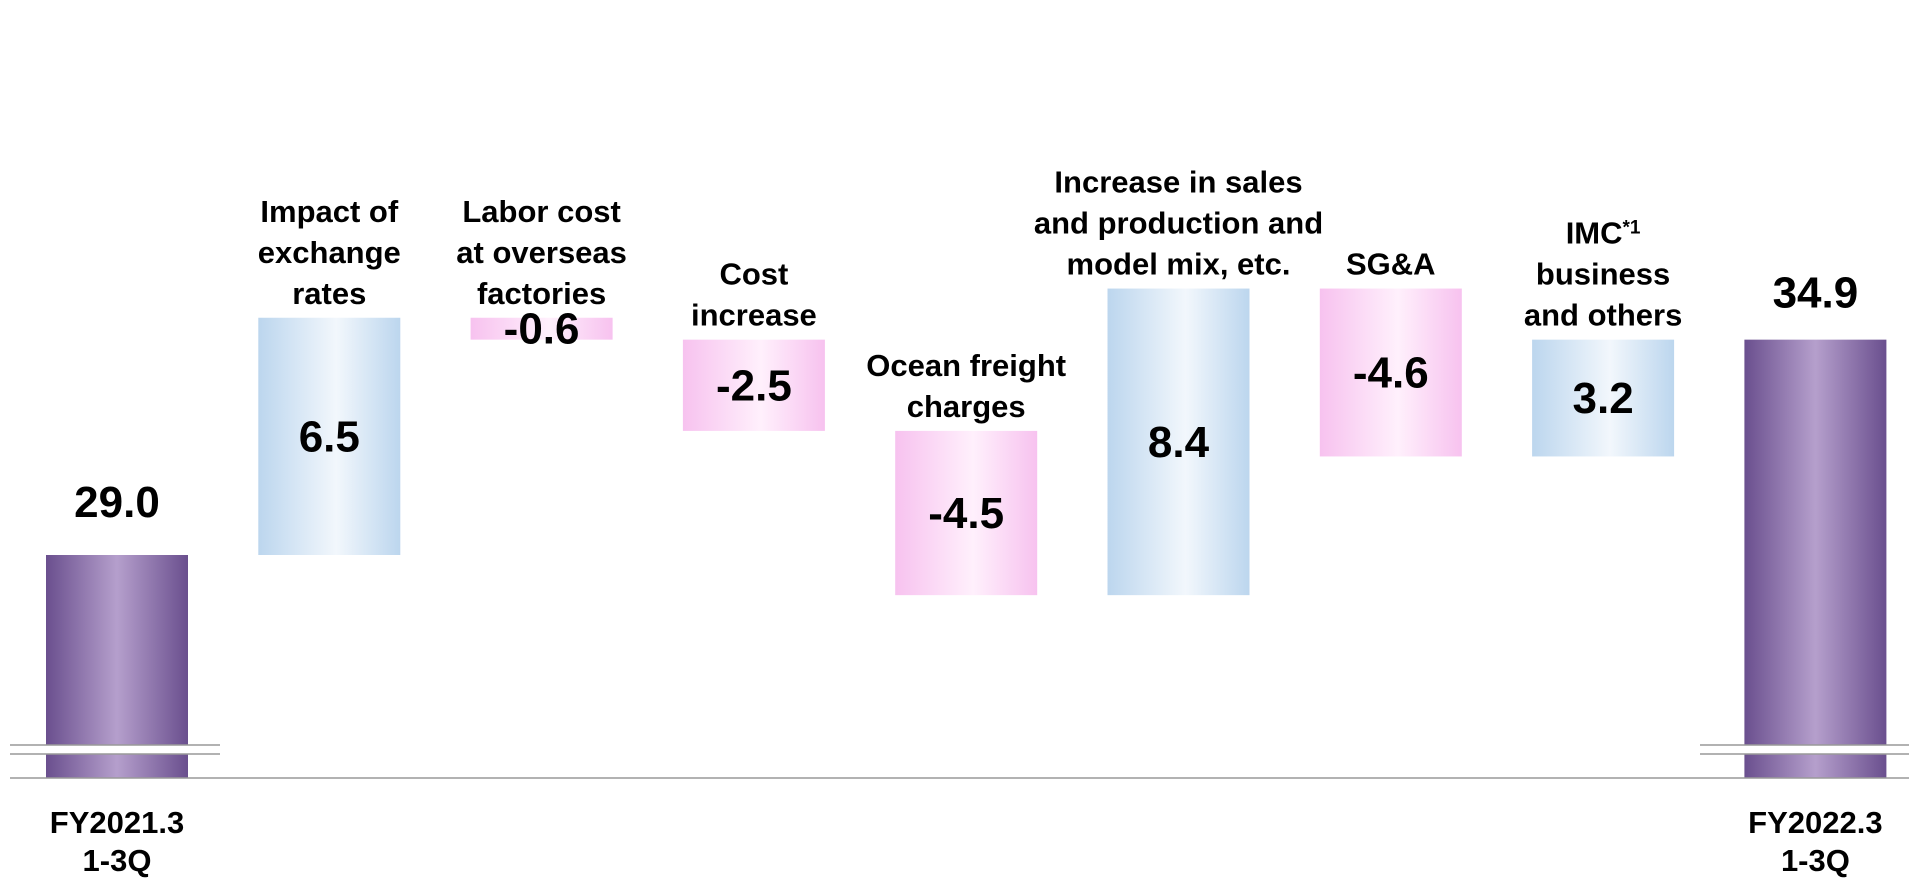  What do you see at coordinates (117, 502) in the screenshot?
I see `start-value-label: 29.0` at bounding box center [117, 502].